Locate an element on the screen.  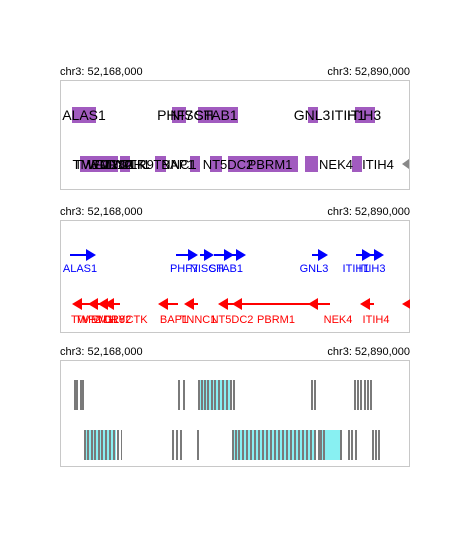
gene-label: ITIH4 is located at coordinates (376, 320).